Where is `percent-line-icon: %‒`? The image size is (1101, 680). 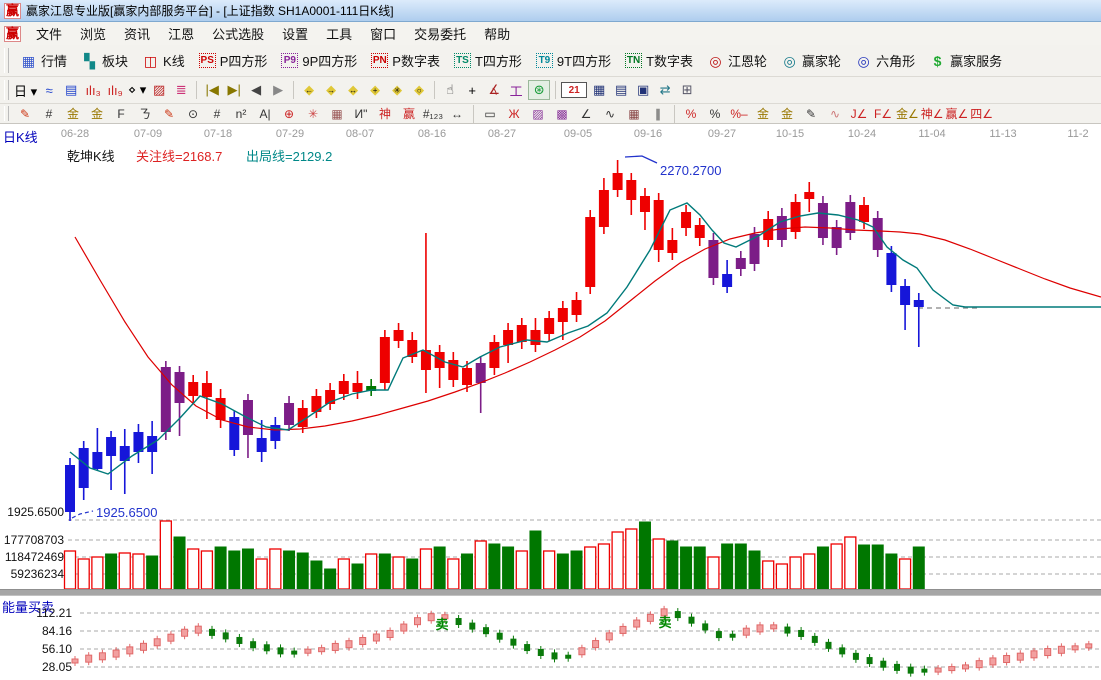
percent-line-icon: %‒ is located at coordinates (739, 113).